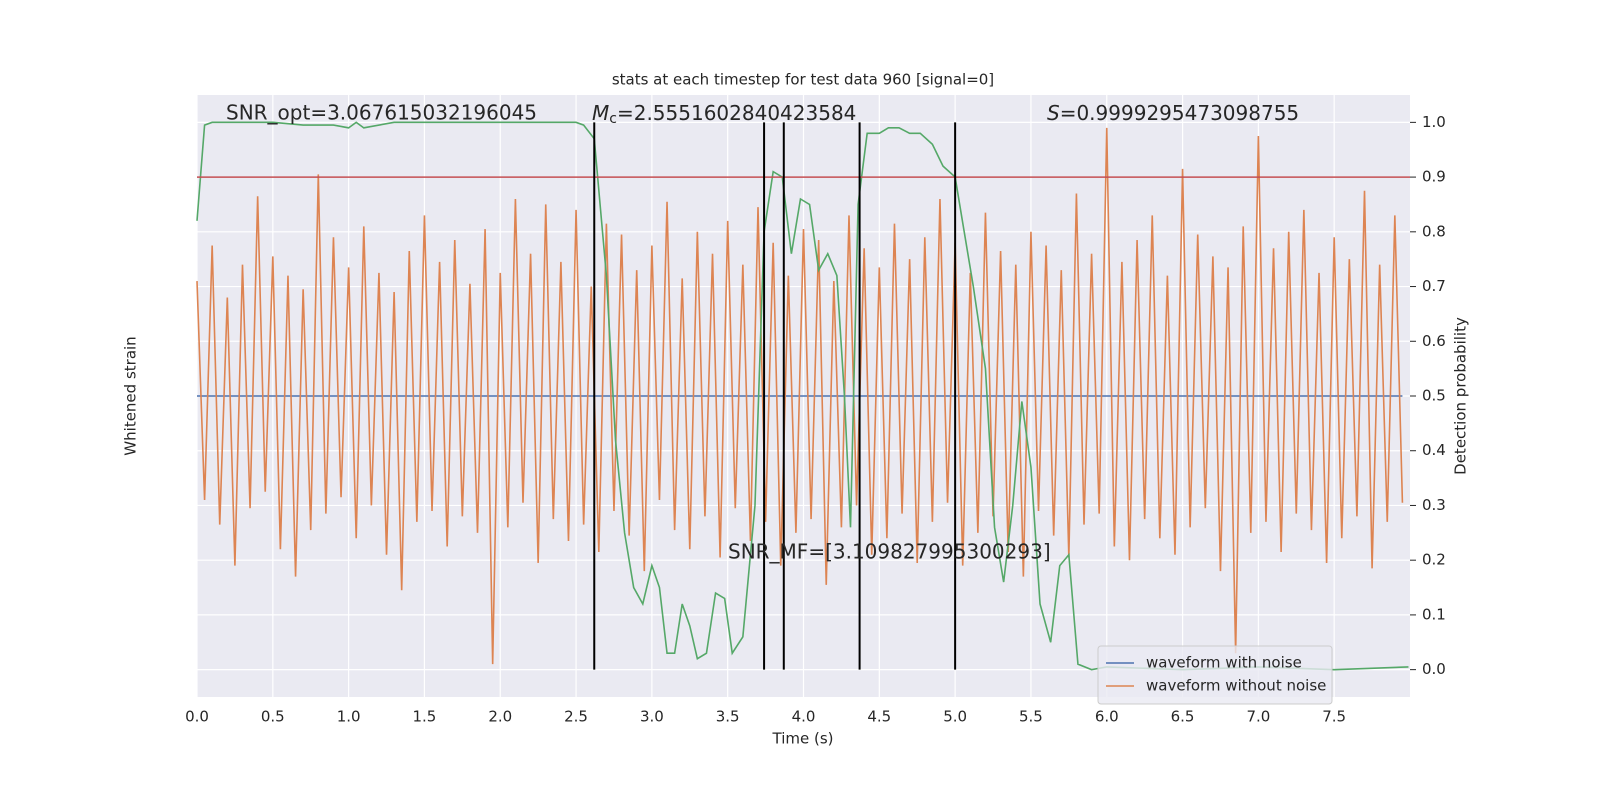 The height and width of the screenshot is (800, 1600). What do you see at coordinates (273, 717) in the screenshot?
I see `x-tick-label: 0.5` at bounding box center [273, 717].